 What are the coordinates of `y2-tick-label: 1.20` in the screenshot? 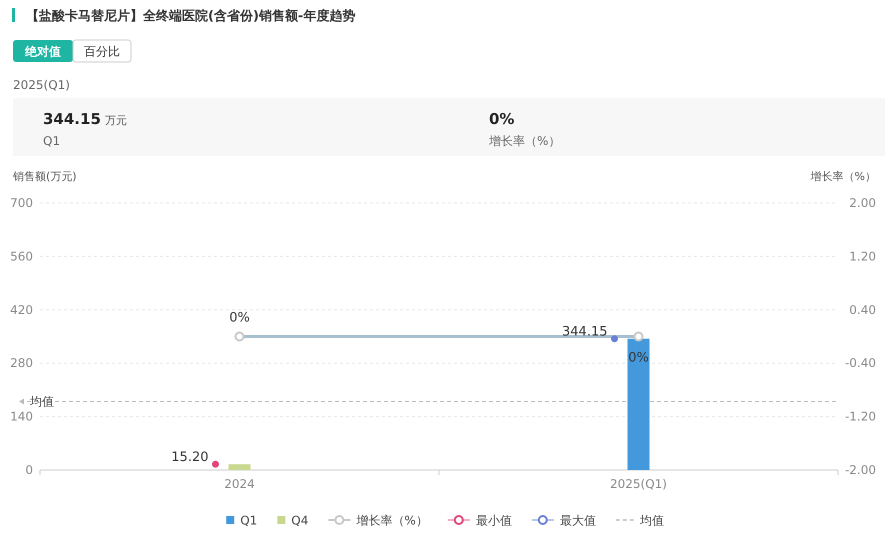 It's located at (862, 256).